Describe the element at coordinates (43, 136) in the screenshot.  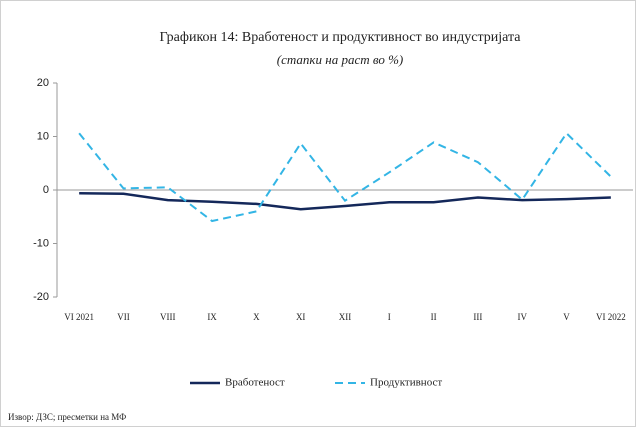
I see `y-tick-label: 10` at that location.